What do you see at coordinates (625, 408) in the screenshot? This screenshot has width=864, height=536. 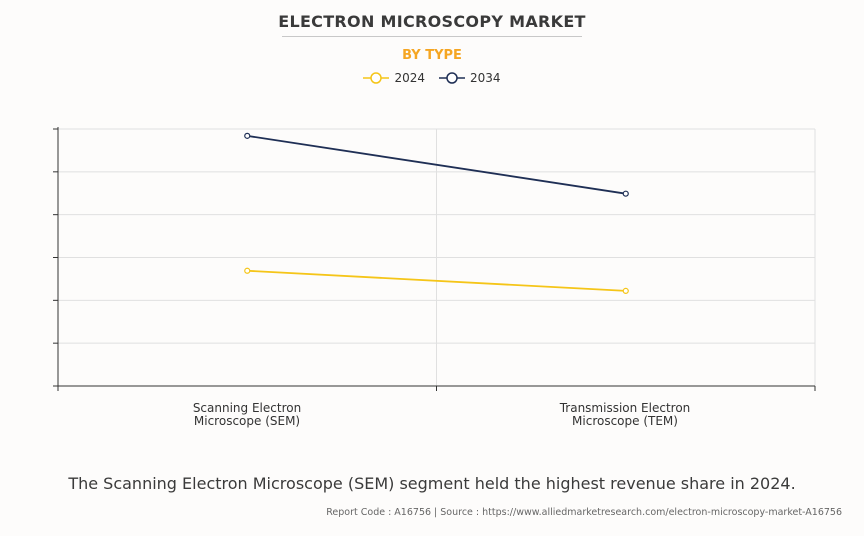 I see `x-tick-label-line: Transmission Electron` at bounding box center [625, 408].